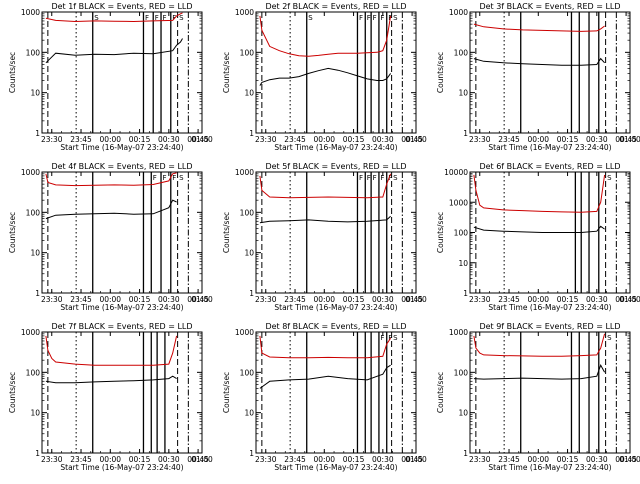 Image resolution: width=640 pixels, height=484 pixels. What do you see at coordinates (335, 326) in the screenshot?
I see `panel-title: Det 8f BLACK = Events, RED = LLD` at bounding box center [335, 326].